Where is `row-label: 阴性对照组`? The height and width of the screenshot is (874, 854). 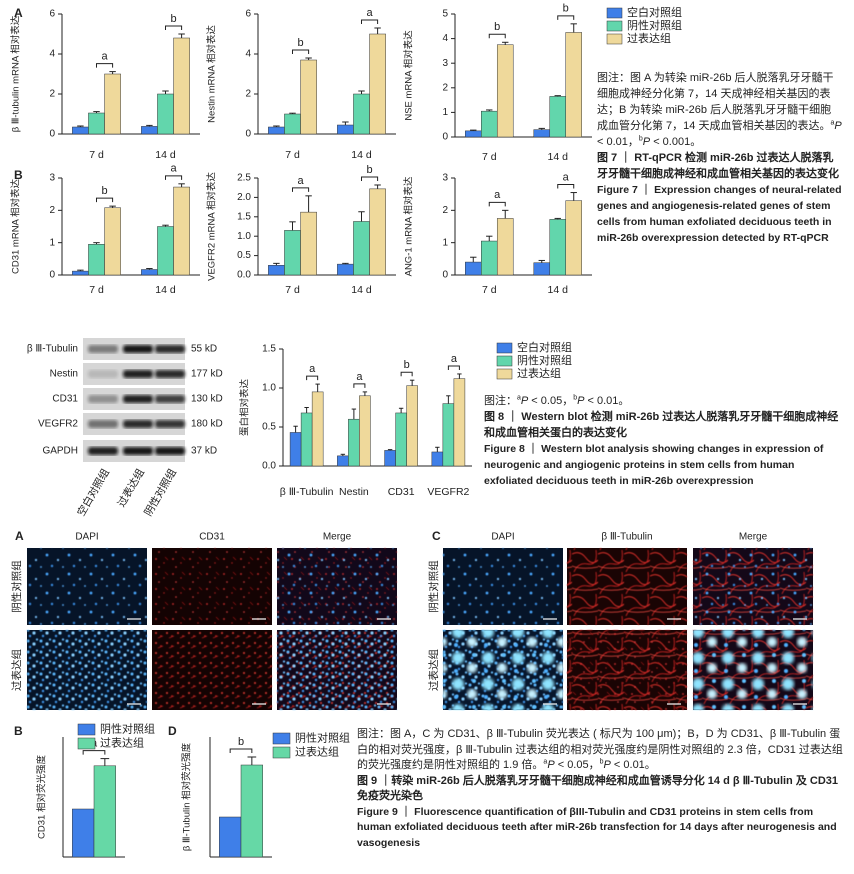
row-label: 阴性对照组 is located at coordinates (433, 586).